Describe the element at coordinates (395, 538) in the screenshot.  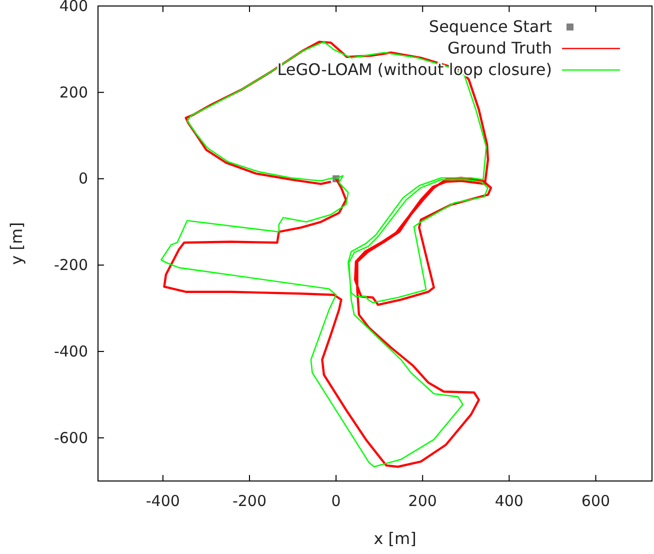
I see `x-axis-title: x [m]` at that location.